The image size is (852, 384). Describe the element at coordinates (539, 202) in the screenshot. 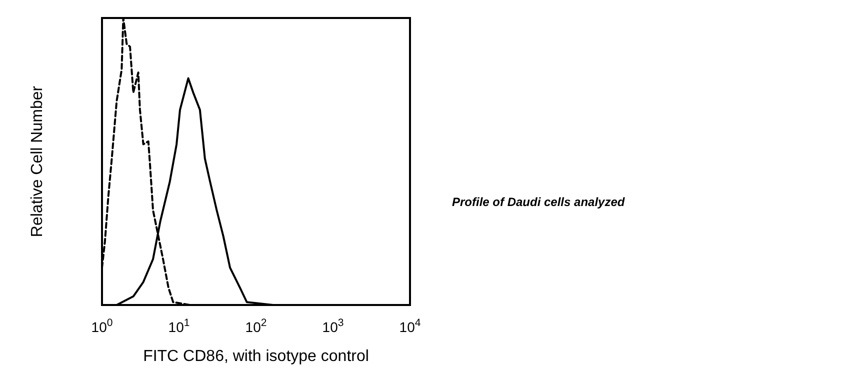

I see `text: Profile of Daudi cells analyzed` at that location.